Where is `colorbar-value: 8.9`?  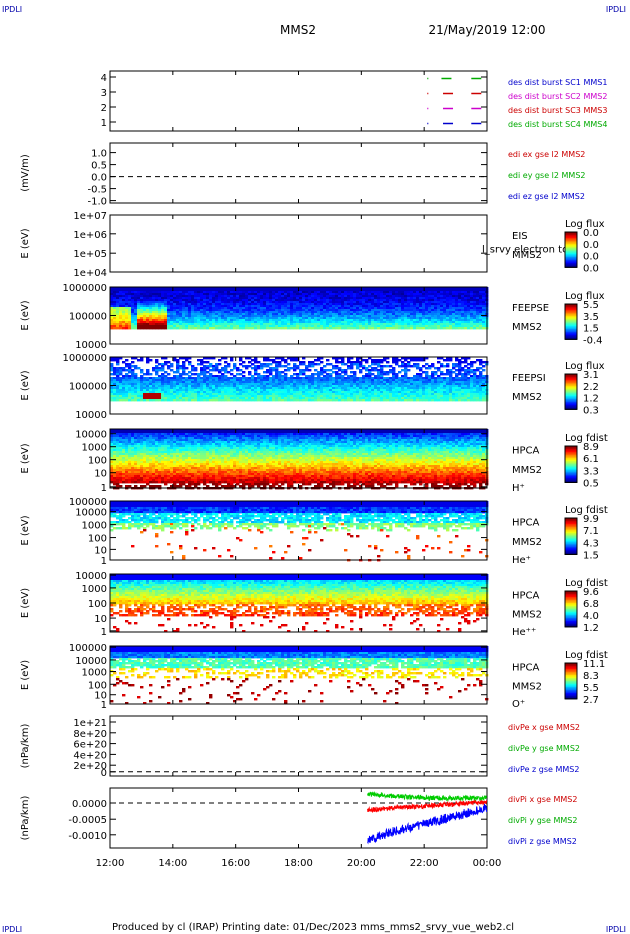
colorbar-value: 8.9 is located at coordinates (591, 447).